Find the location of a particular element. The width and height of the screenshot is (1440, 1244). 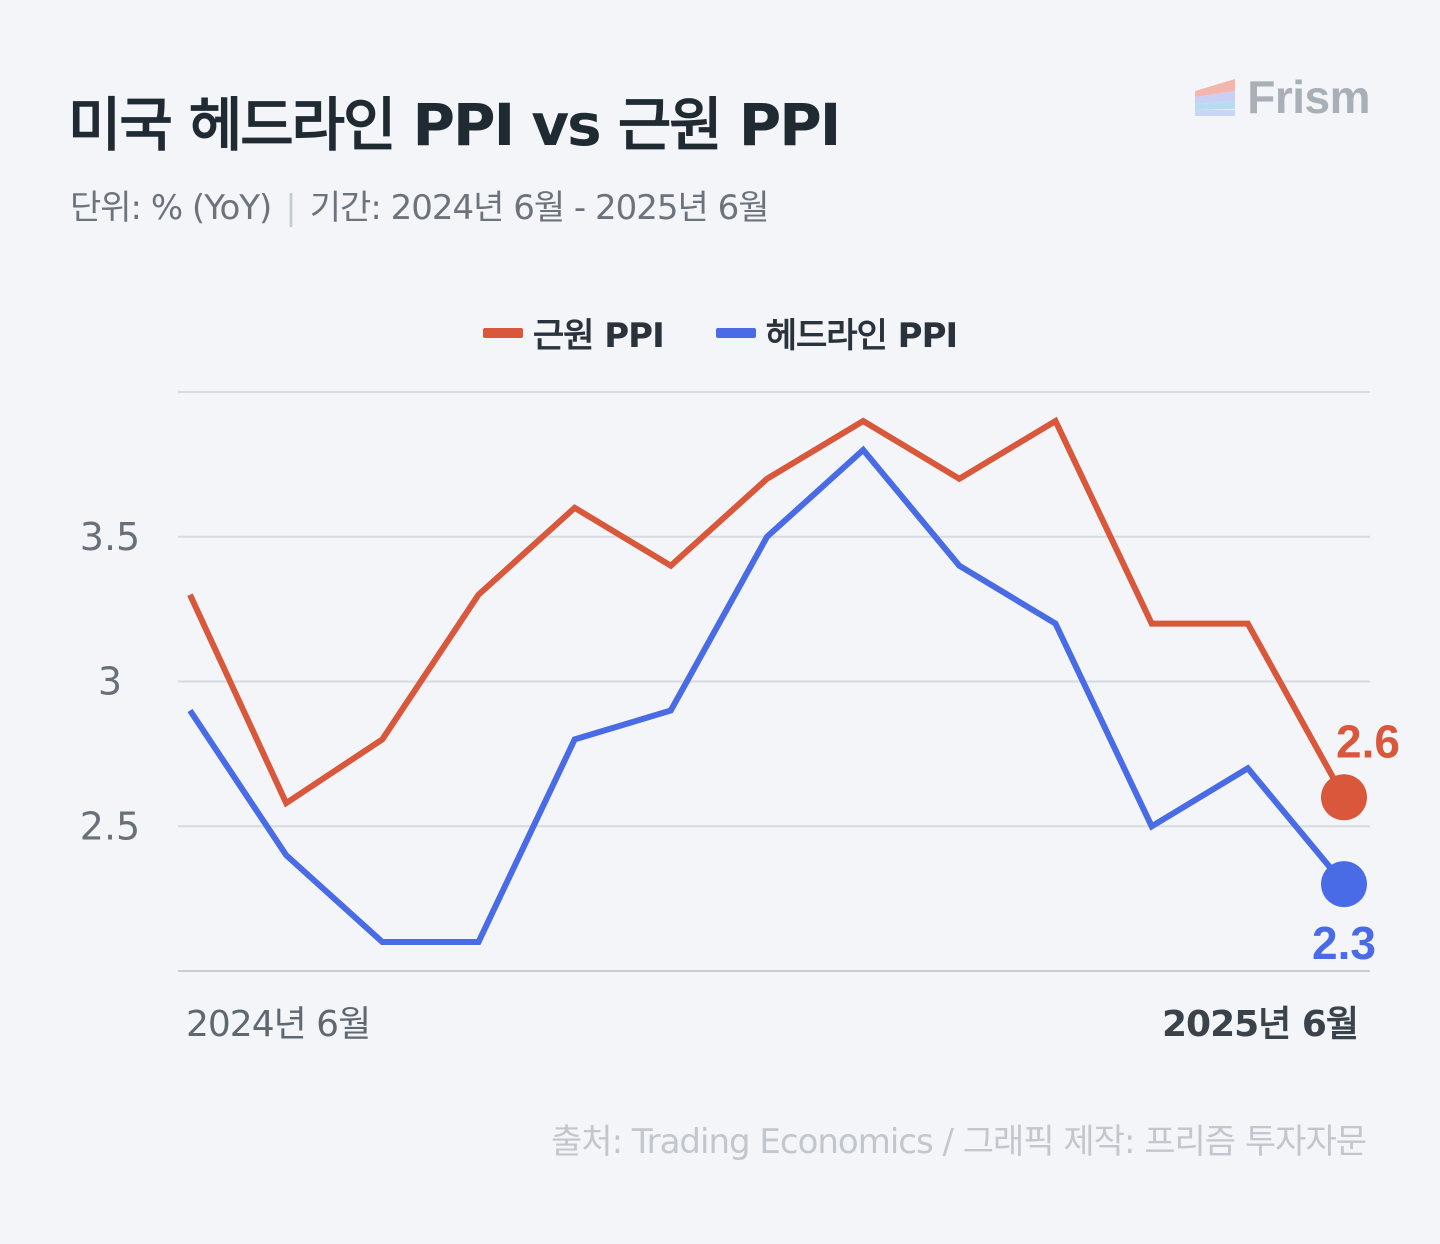

x-tick-label-last: 2025년 6월 is located at coordinates (1260, 1024).